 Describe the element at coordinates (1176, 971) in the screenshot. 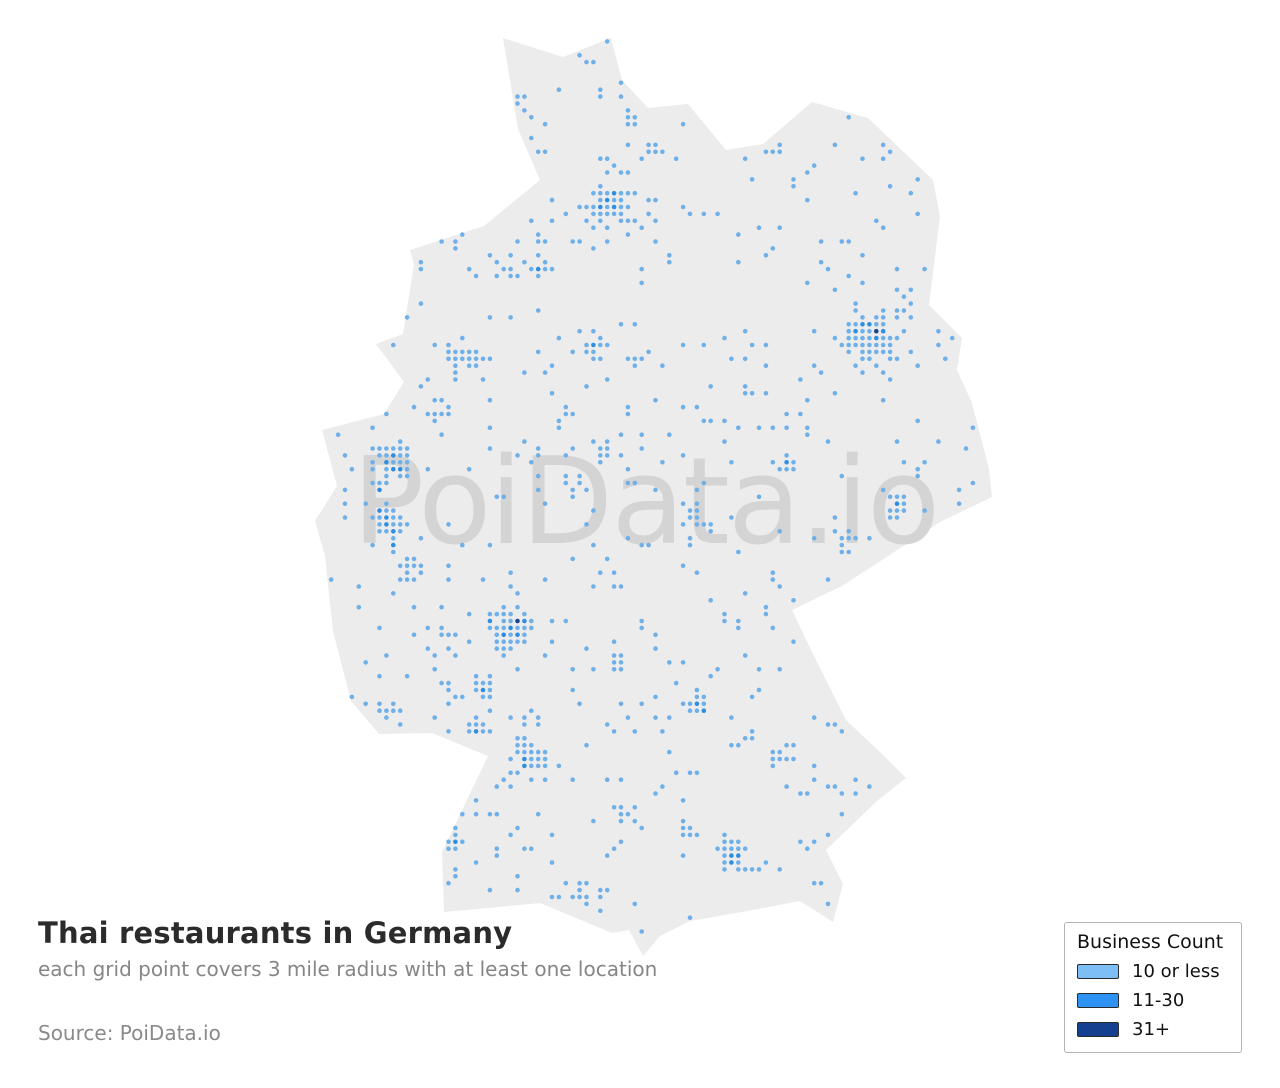

I see `legend-label-10-or-less: 10 or less` at that location.